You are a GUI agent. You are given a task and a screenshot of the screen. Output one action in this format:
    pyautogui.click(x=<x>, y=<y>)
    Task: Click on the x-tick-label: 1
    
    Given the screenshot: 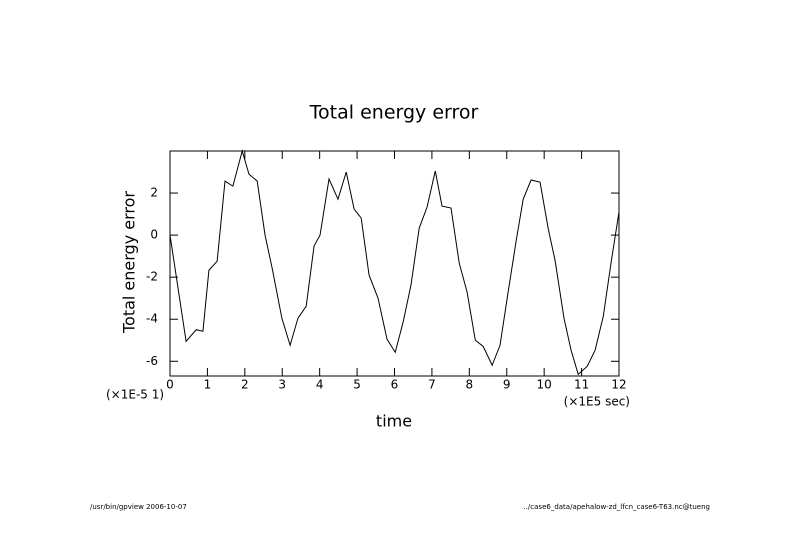 What is the action you would take?
    pyautogui.click(x=208, y=385)
    